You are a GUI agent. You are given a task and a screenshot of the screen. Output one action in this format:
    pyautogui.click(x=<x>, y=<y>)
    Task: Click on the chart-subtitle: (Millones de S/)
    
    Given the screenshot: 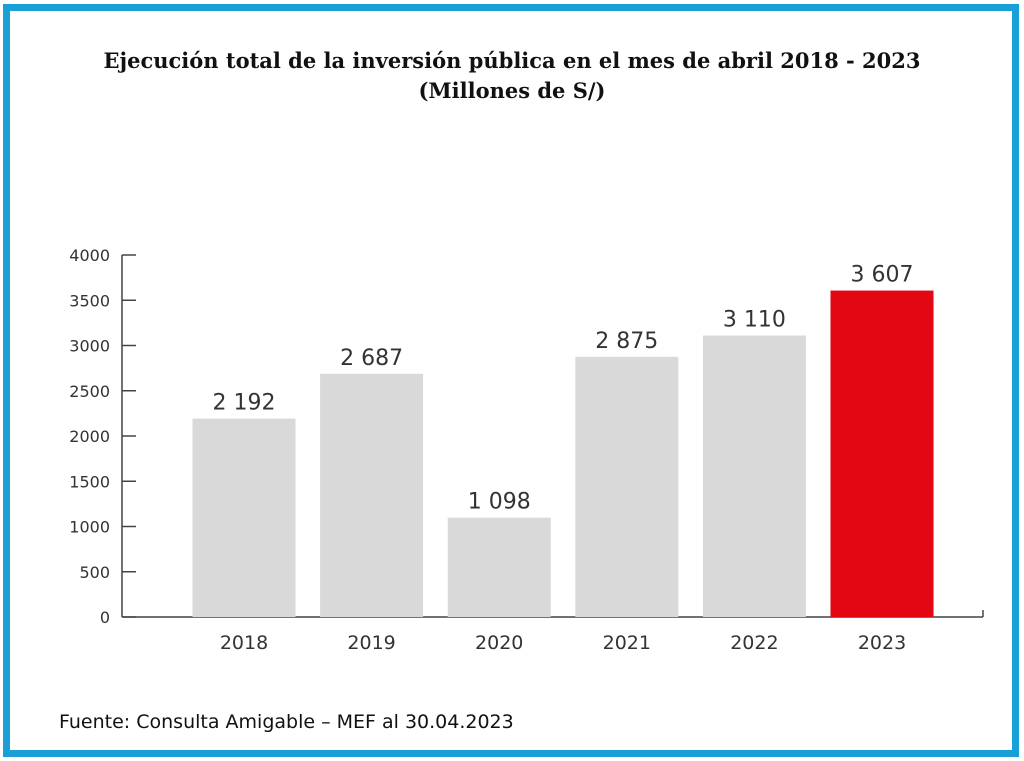 What is the action you would take?
    pyautogui.click(x=512, y=90)
    